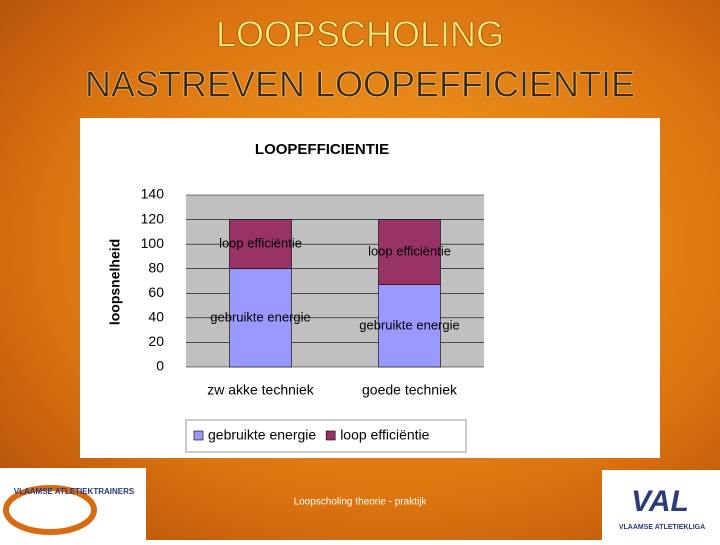 The height and width of the screenshot is (545, 720). I want to click on y-tick-label: 120, so click(153, 218).